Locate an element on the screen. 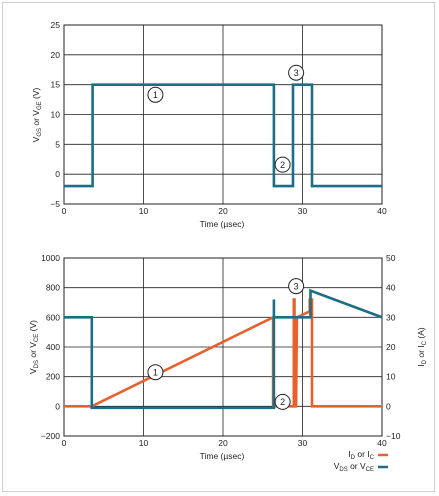 The height and width of the screenshot is (496, 439). legend-item-id-ic: ID or IC is located at coordinates (368, 455).